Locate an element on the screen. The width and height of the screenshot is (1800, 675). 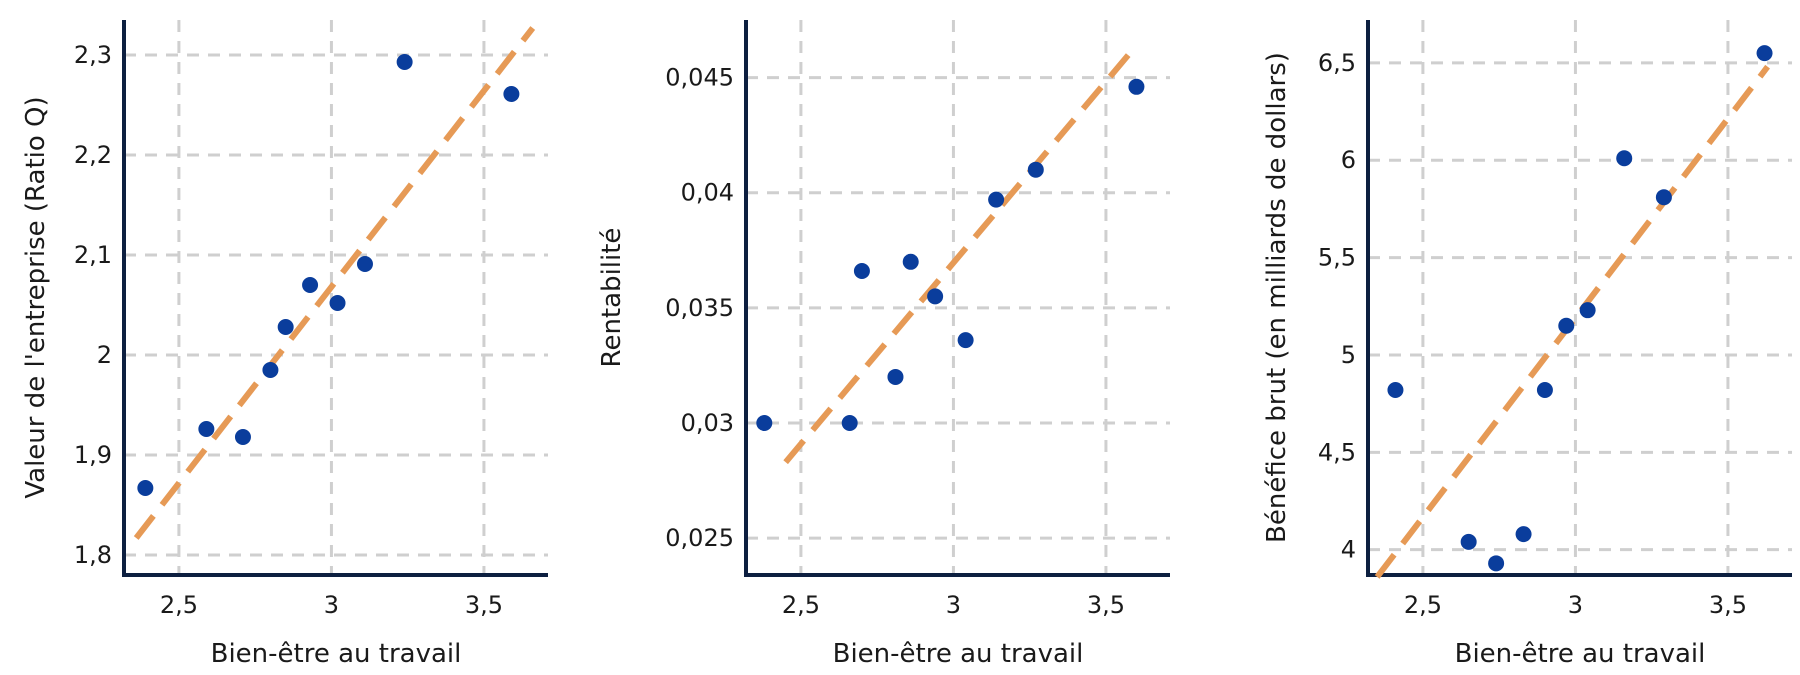
y-tick-label: 1,9 is located at coordinates (93, 455).